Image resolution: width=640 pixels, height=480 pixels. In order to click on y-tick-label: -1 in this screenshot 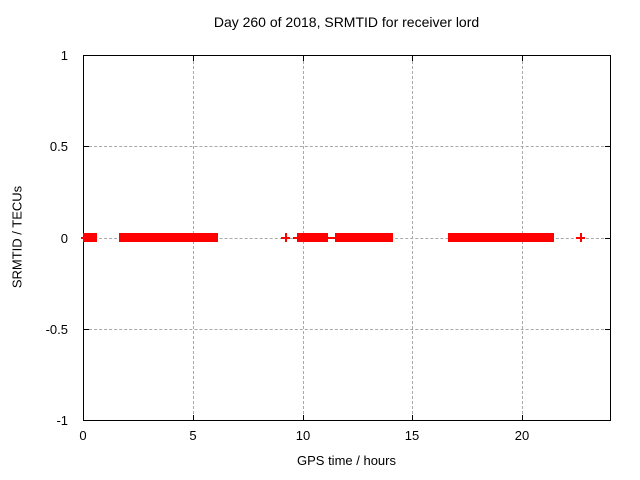, I will do `click(62, 420)`.